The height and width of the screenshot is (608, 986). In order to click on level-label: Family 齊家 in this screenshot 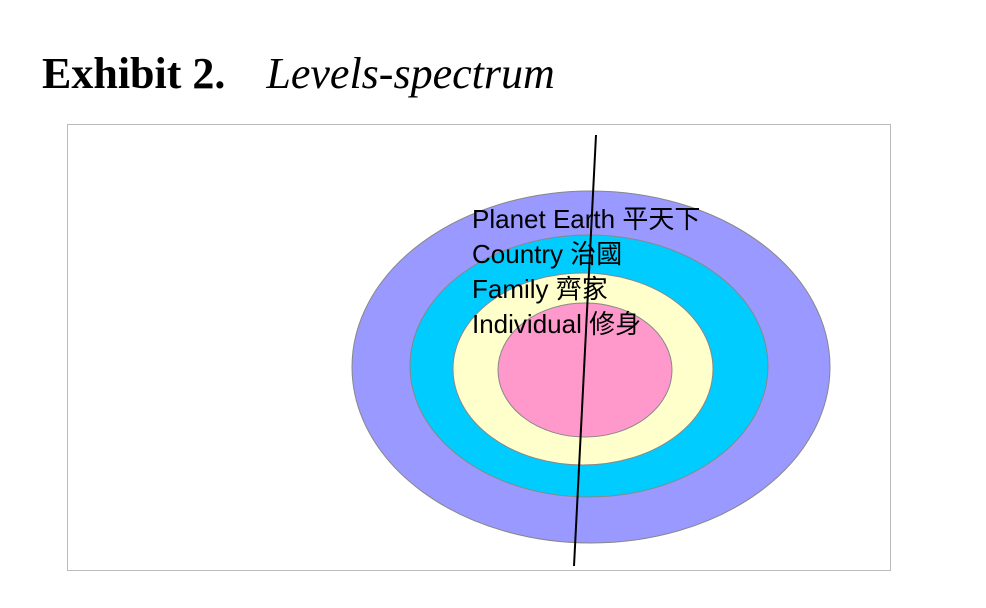, I will do `click(540, 289)`.